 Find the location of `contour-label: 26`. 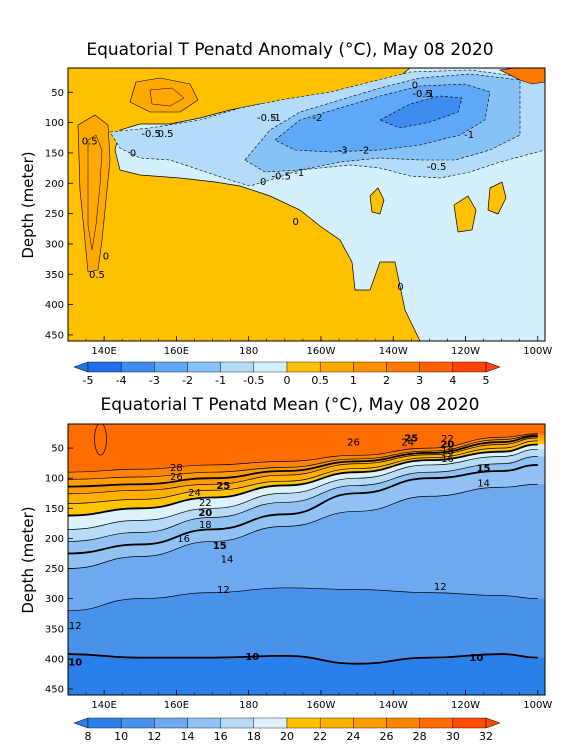

contour-label: 26 is located at coordinates (353, 443).